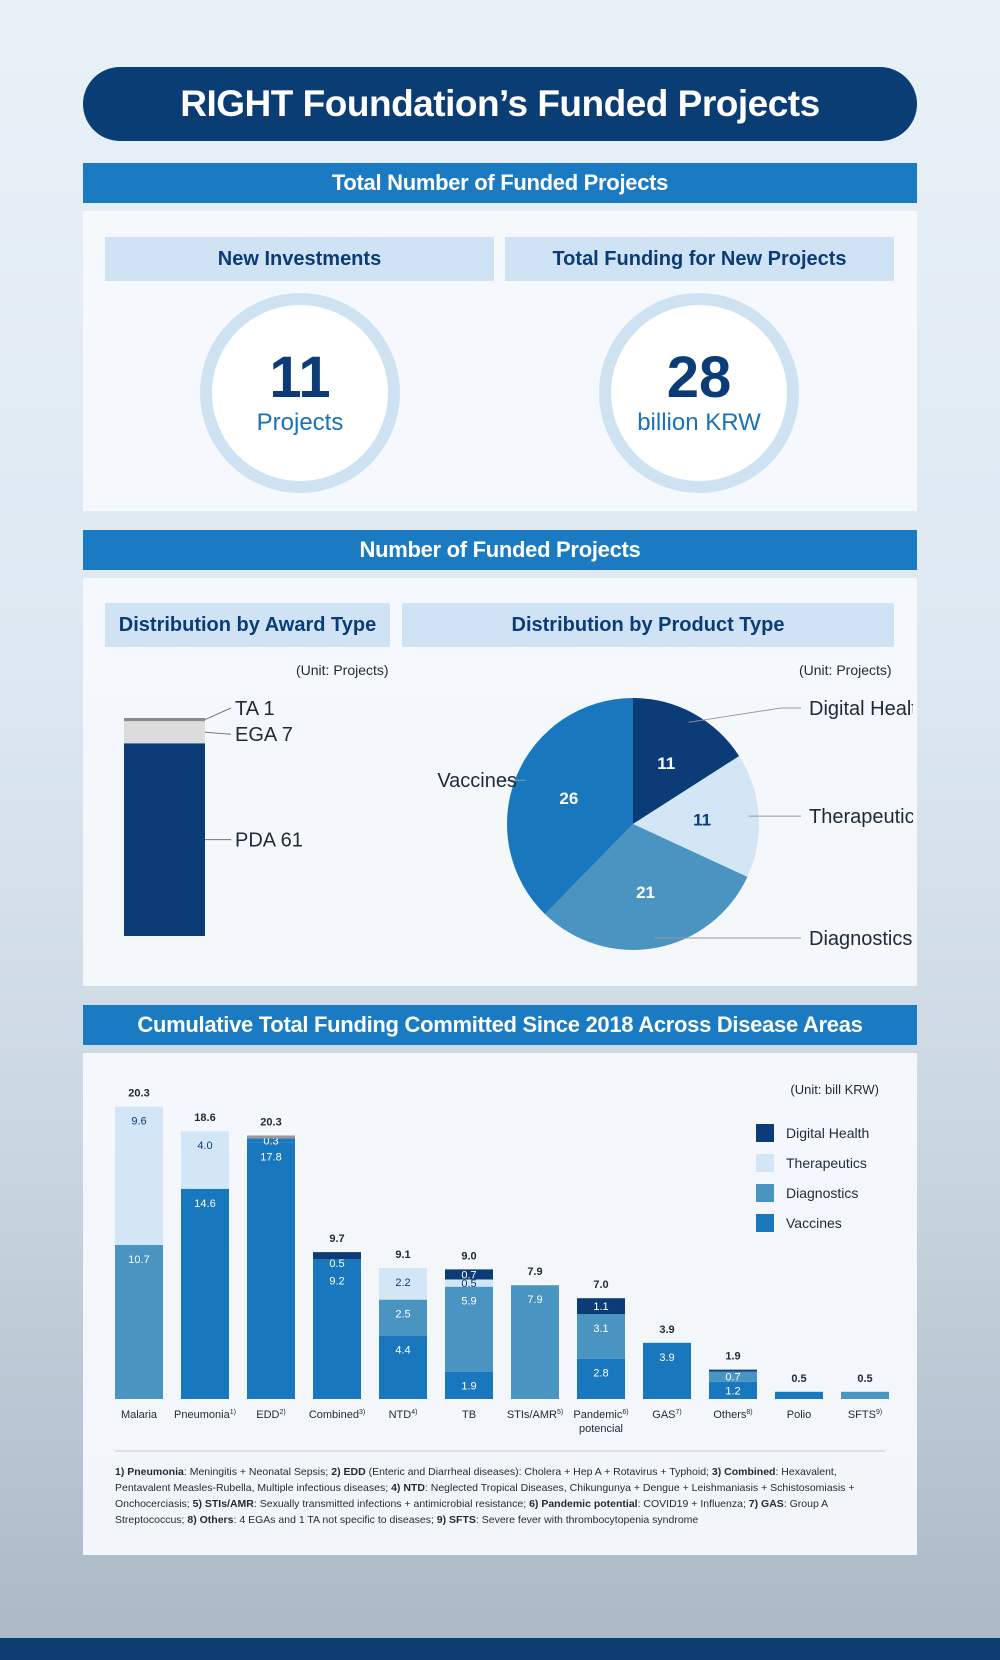  I want to click on bar-others-total: 1.9, so click(732, 1357).